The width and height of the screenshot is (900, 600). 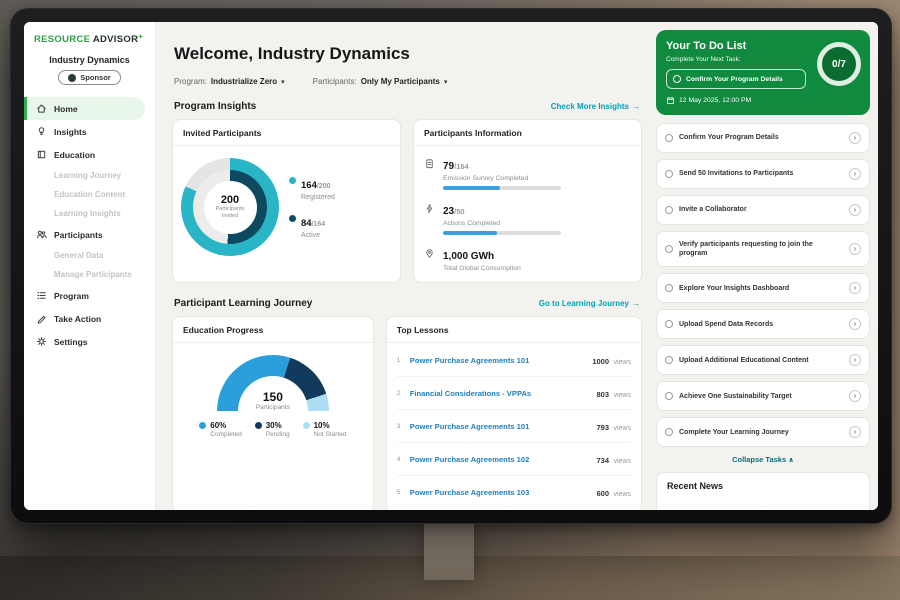 I want to click on sidebar-item-participants: Participants, so click(x=89, y=234).